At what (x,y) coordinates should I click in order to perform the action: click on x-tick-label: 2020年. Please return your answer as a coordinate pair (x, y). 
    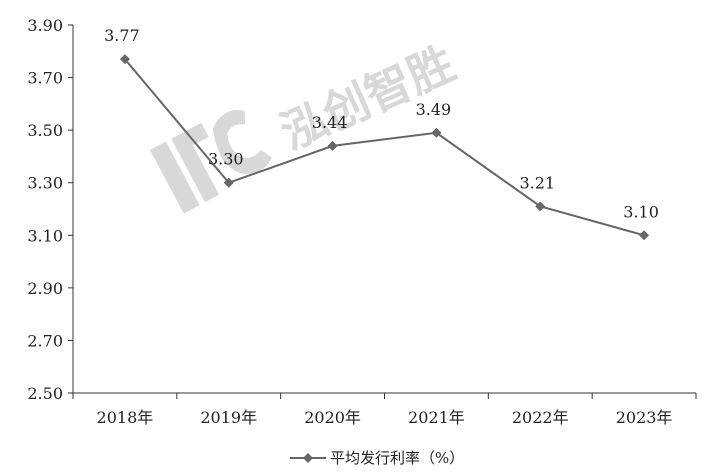
    Looking at the image, I should click on (332, 417).